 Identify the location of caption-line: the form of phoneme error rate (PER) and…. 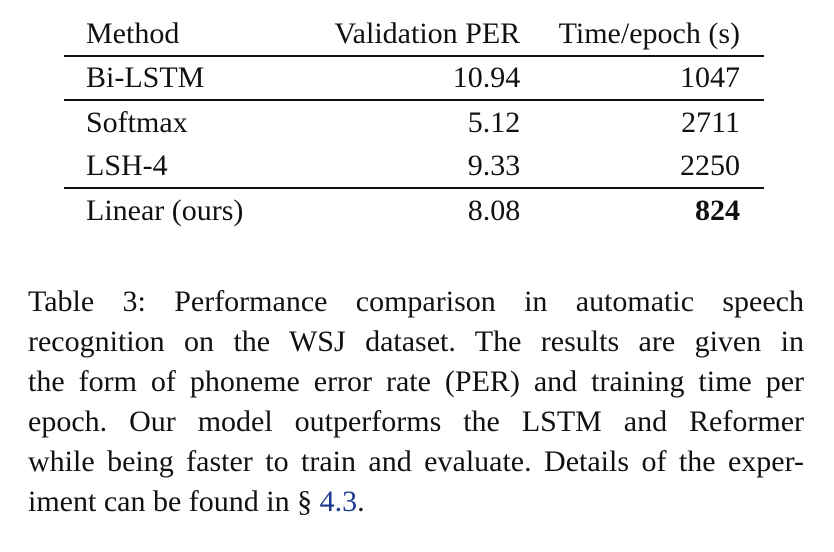
(416, 381).